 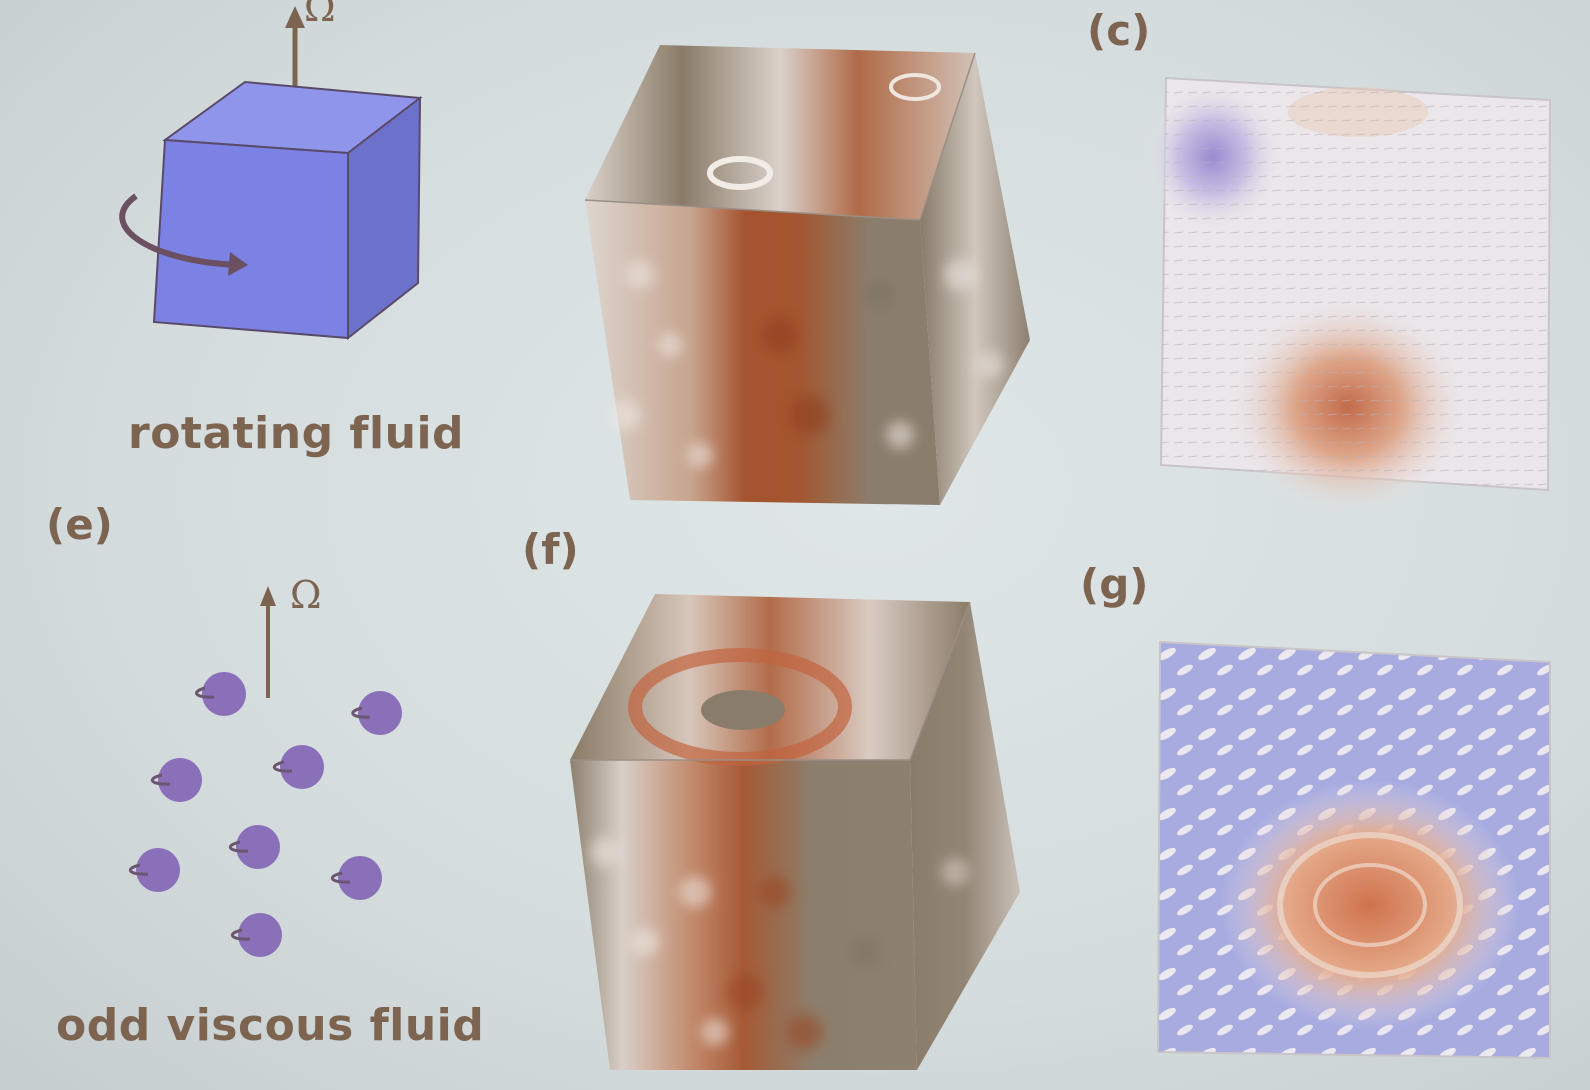 I want to click on odd-viscous-3d-field, so click(x=795, y=832).